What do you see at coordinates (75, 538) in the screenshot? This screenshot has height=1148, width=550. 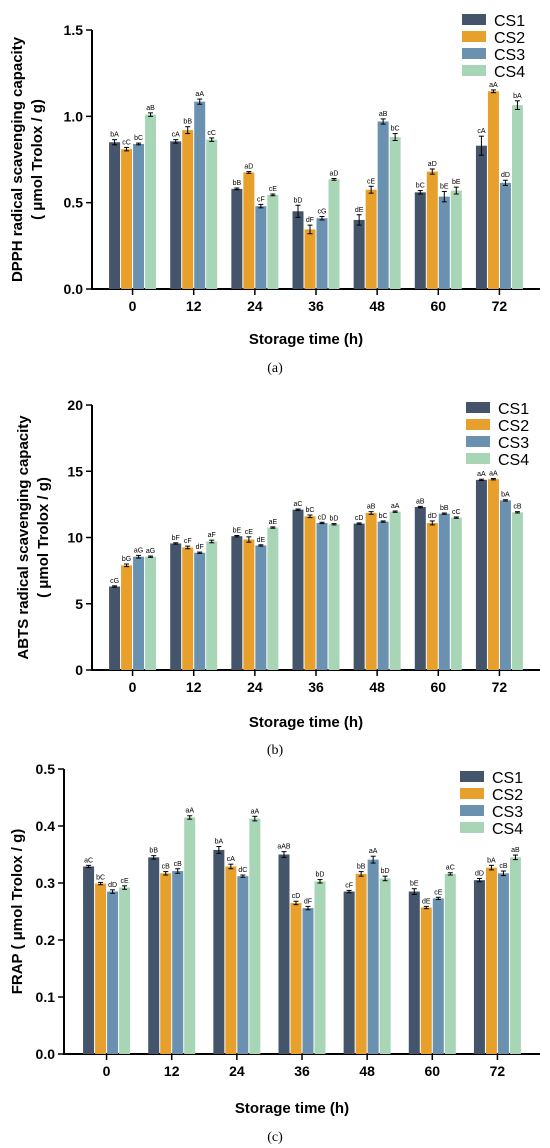 I see `panel-b-y-tick-label: 10` at bounding box center [75, 538].